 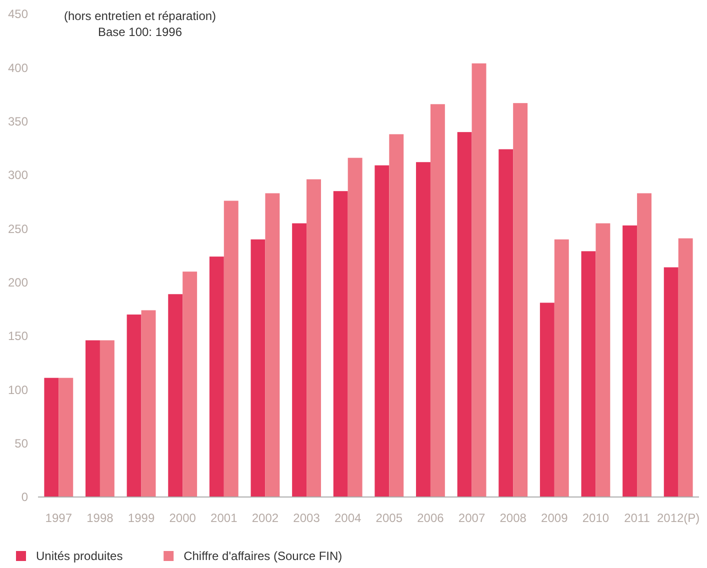 I want to click on y-tick-label: 350, so click(x=18, y=121).